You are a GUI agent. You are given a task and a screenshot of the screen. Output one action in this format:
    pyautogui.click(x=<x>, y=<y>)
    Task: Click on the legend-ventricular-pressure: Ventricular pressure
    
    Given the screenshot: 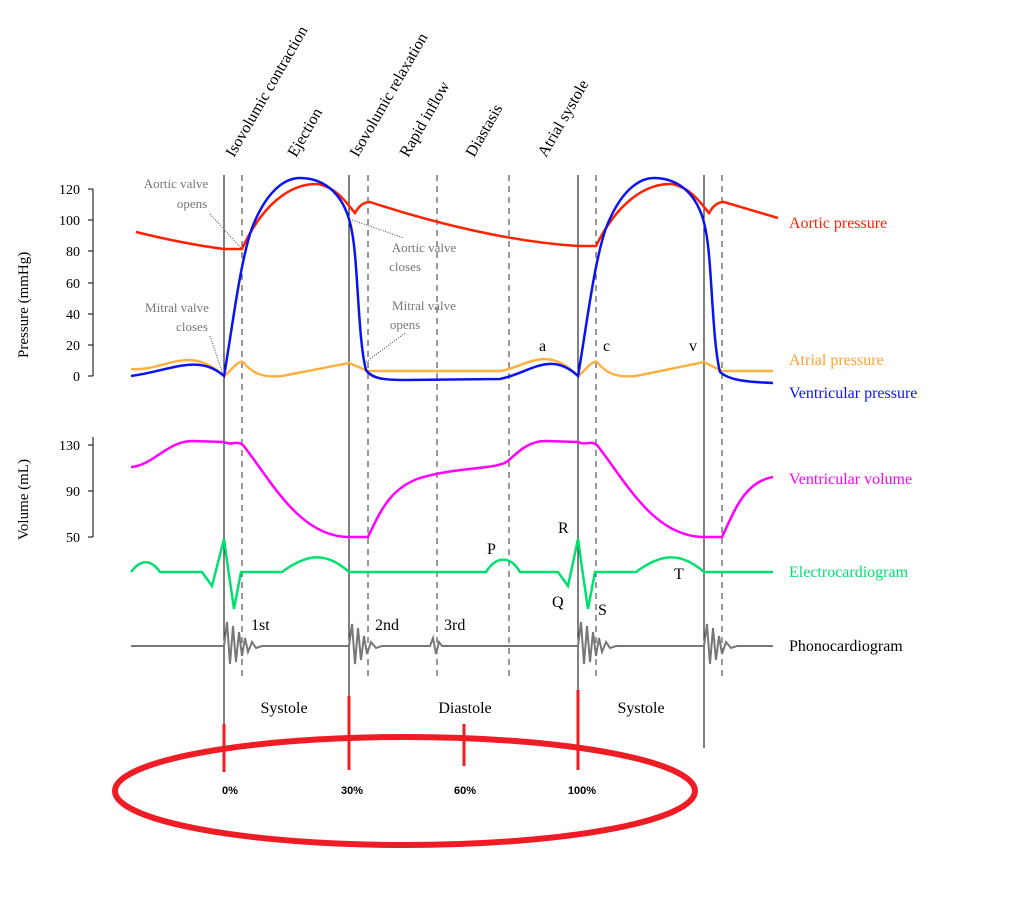 What is the action you would take?
    pyautogui.click(x=853, y=393)
    